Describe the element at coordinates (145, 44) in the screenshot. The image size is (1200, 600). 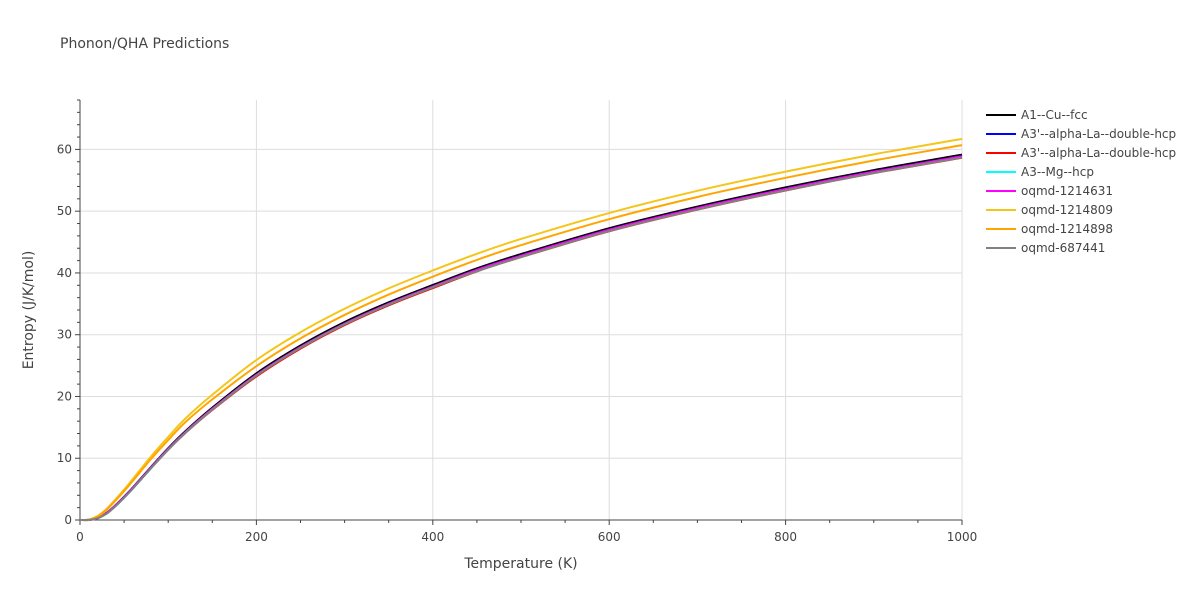
I see `chart-title: Phonon/QHA Predictions` at that location.